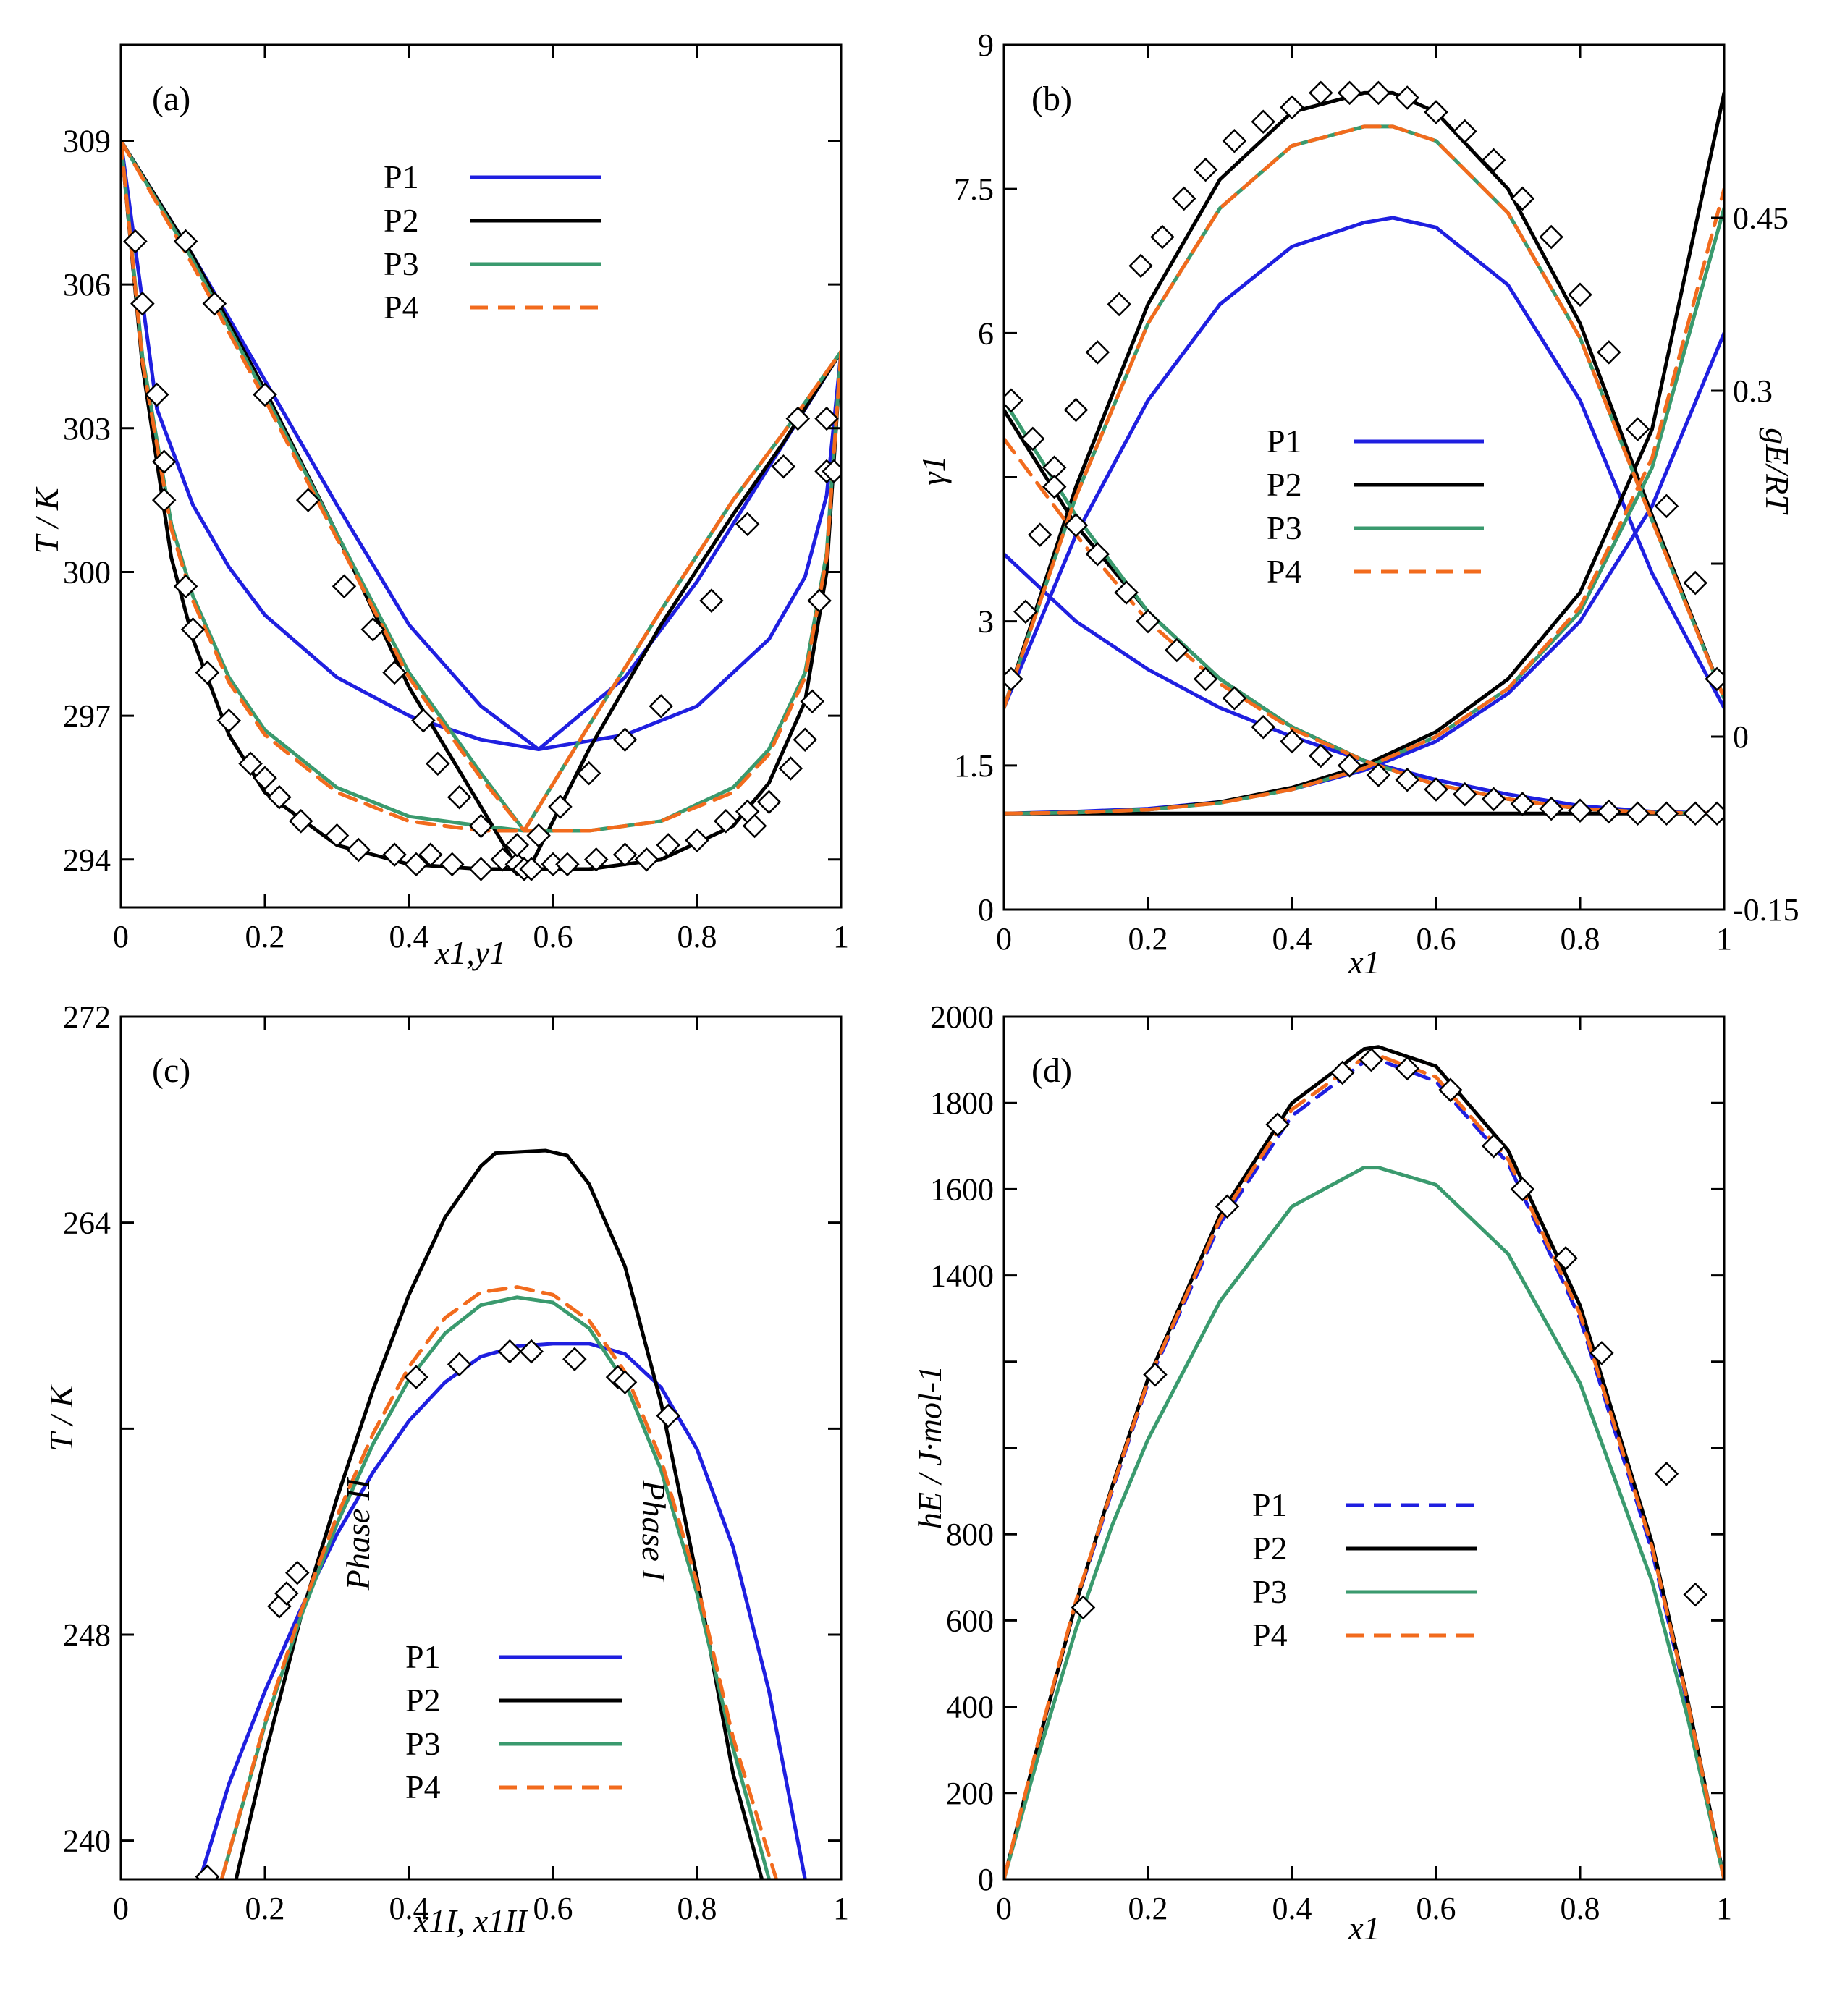 This screenshot has height=2016, width=1845. I want to click on panel-b-label: (b), so click(1051, 99).